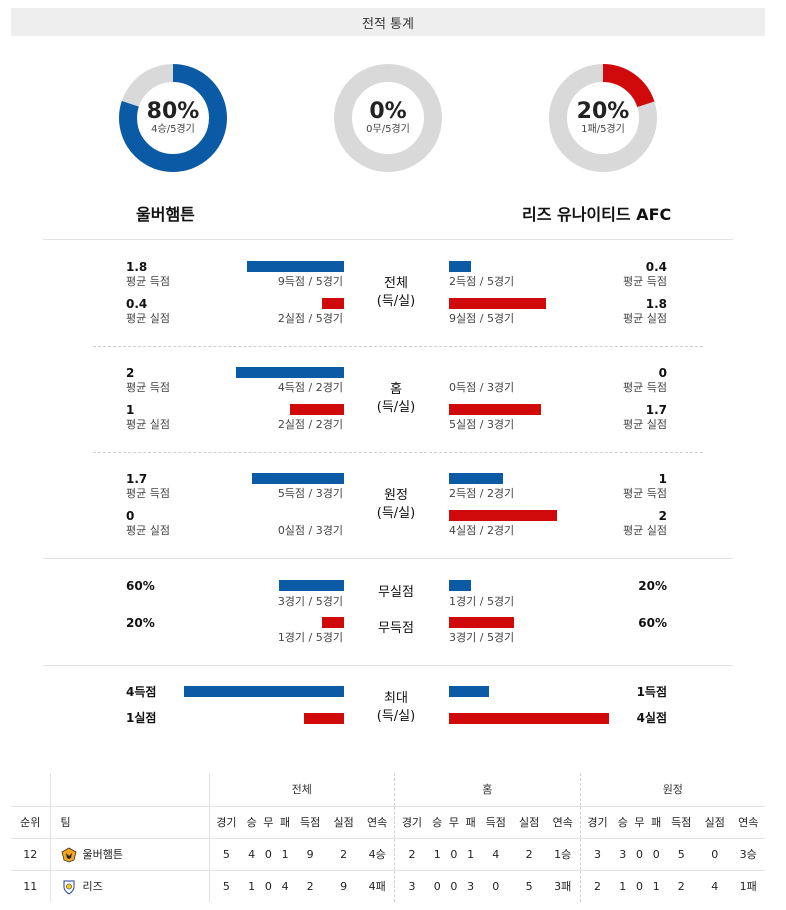 The width and height of the screenshot is (786, 910). What do you see at coordinates (388, 854) in the screenshot?
I see `table-row: 12 울버햄튼 5 4 0 1 9 2 4승 2 1 0 1 4 2 1승 3 3 0 0 5 0 3승` at bounding box center [388, 854].